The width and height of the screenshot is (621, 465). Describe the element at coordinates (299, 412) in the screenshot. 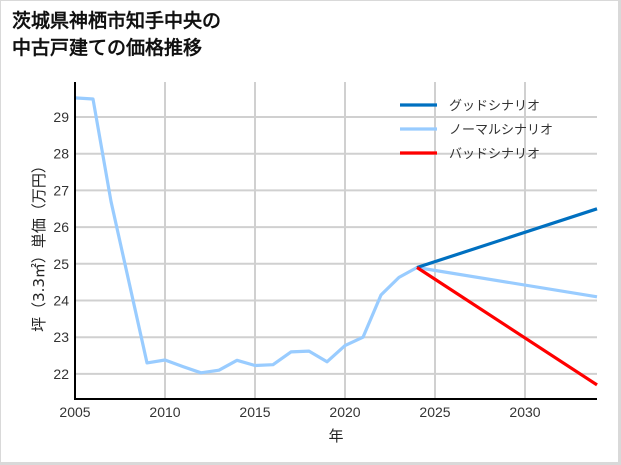

I see `x-axis-ticks: 2005 2010 2015 2020 2025 2030` at that location.